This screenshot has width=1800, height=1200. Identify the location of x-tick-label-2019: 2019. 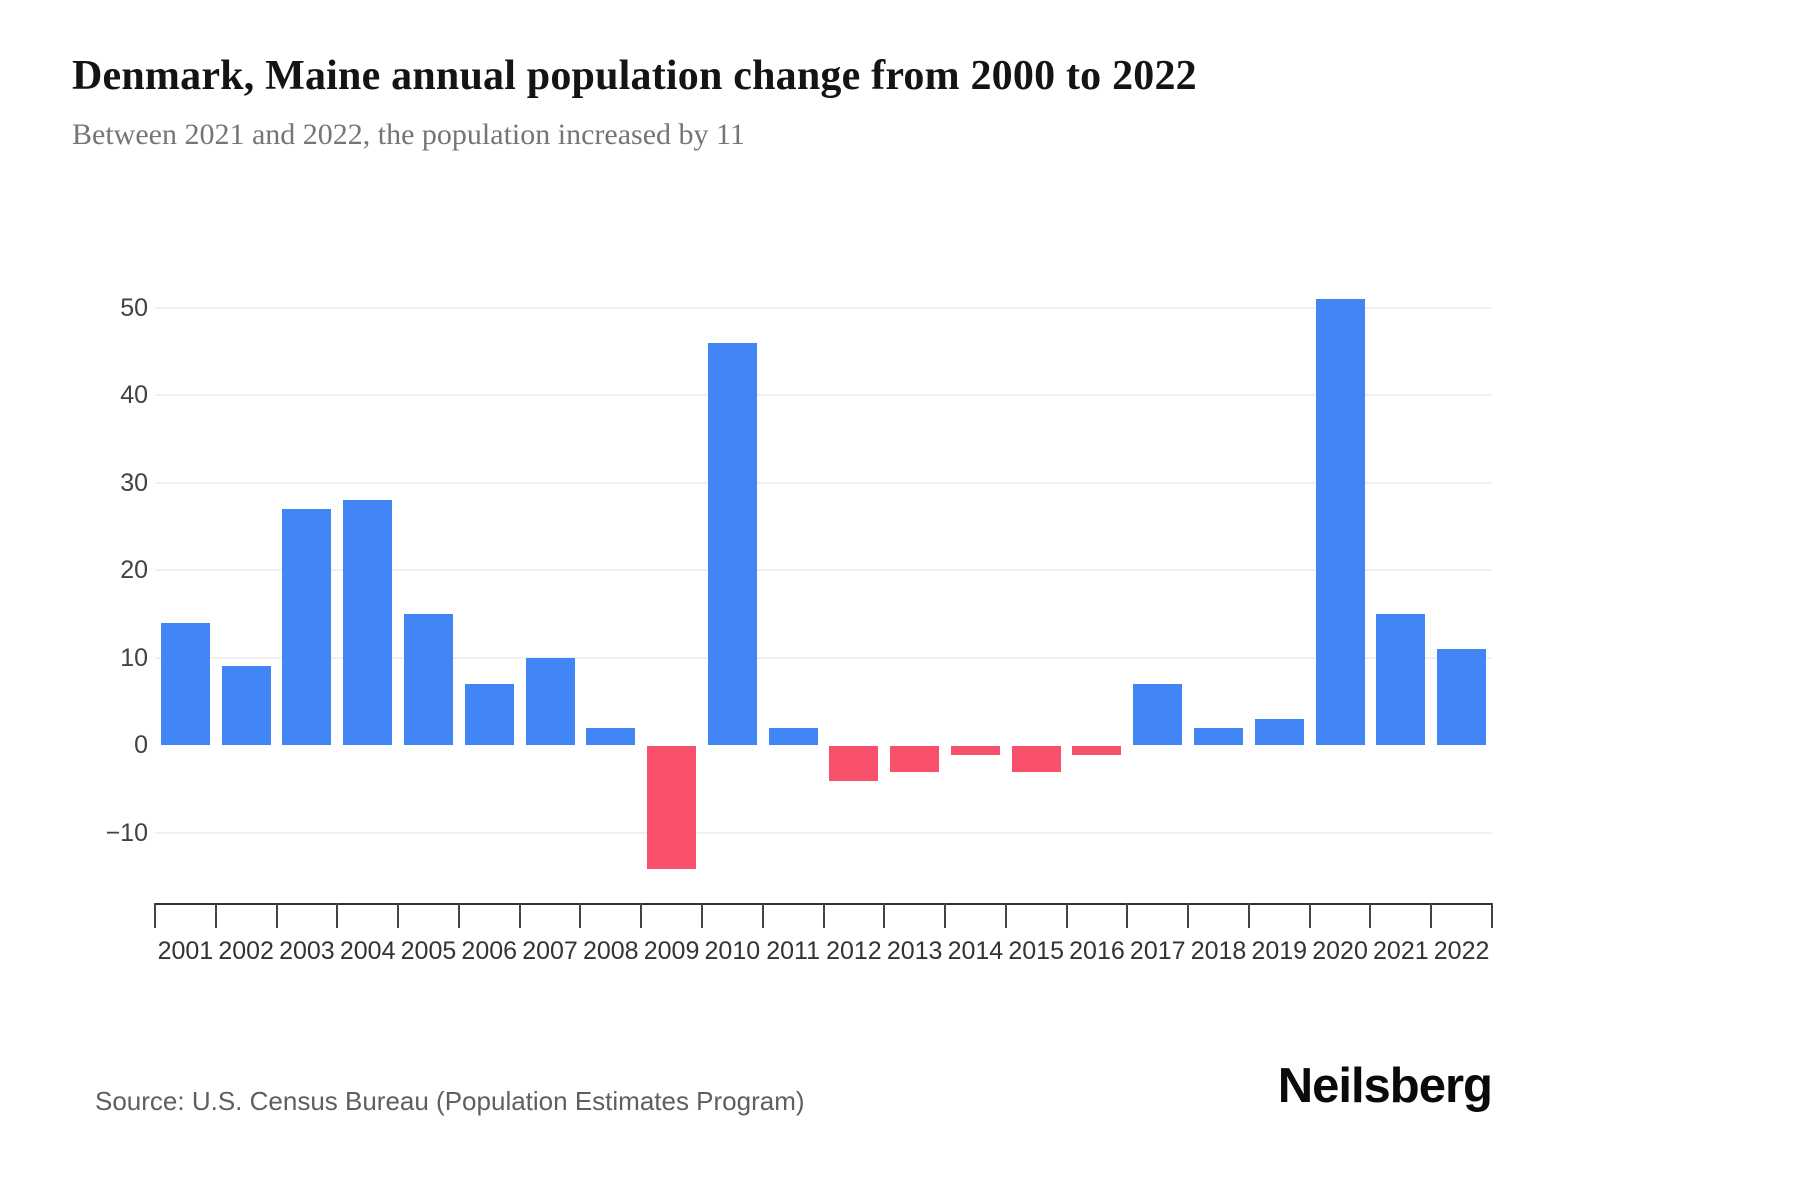
(1279, 951).